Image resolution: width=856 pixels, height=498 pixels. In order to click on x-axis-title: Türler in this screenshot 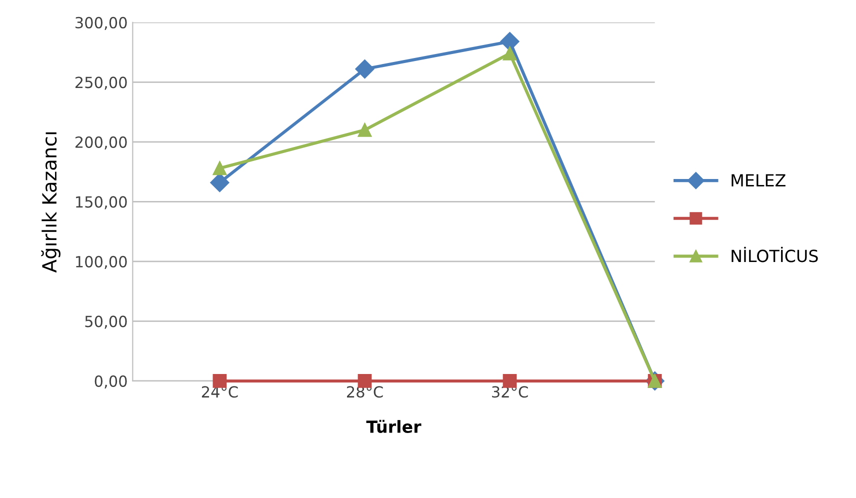, I will do `click(394, 426)`.